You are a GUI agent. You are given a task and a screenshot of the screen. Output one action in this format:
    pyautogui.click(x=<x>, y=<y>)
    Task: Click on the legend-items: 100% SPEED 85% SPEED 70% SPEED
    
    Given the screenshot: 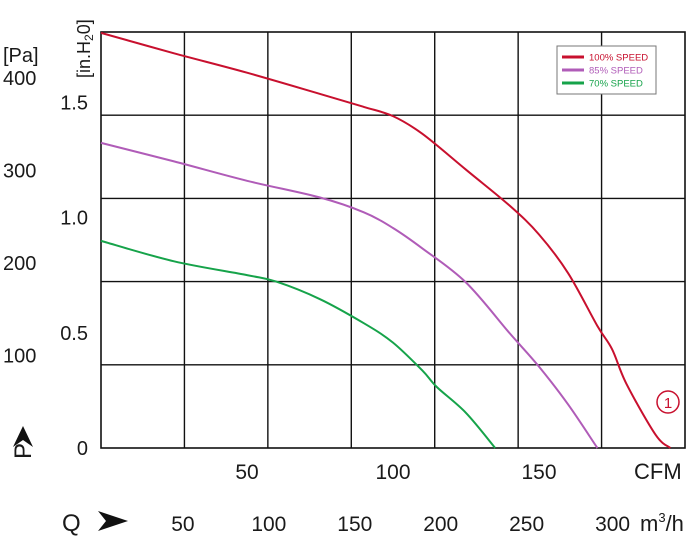 What is the action you would take?
    pyautogui.click(x=605, y=71)
    